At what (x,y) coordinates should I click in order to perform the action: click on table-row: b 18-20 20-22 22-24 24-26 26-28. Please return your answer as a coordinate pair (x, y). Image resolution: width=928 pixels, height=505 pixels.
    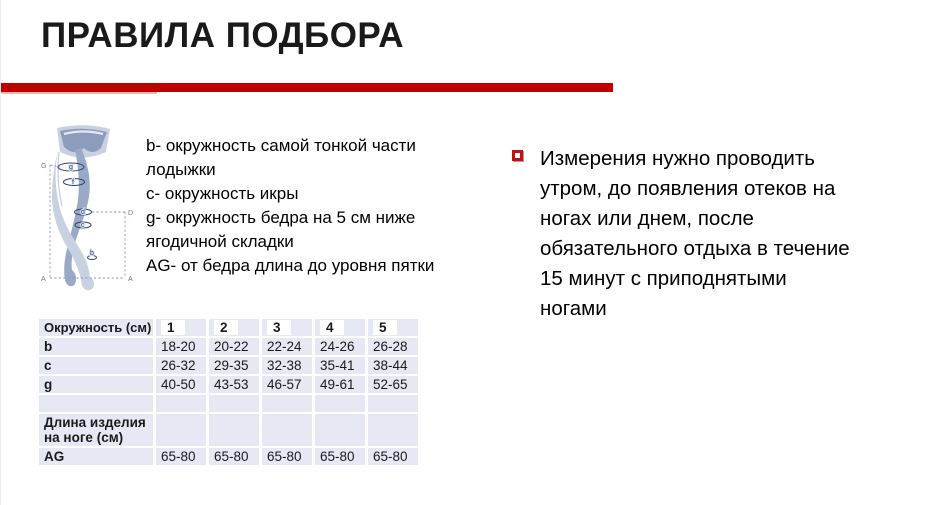
    Looking at the image, I should click on (228, 346).